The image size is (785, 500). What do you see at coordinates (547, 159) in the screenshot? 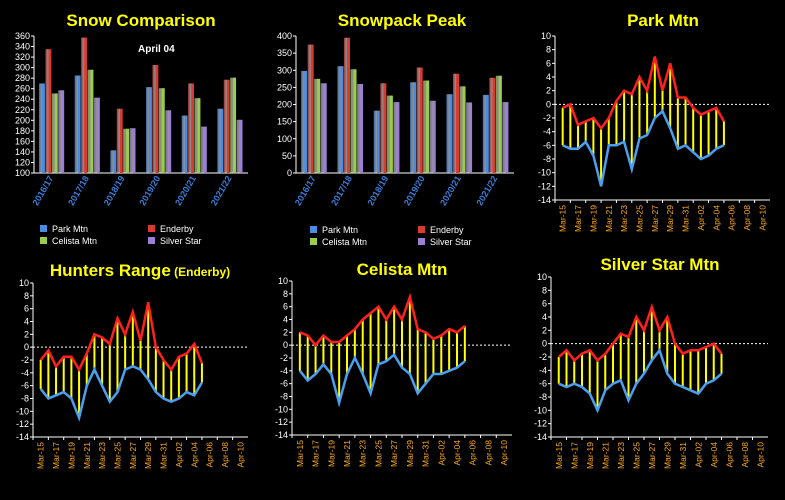
I see `y-tick-label: -8` at bounding box center [547, 159].